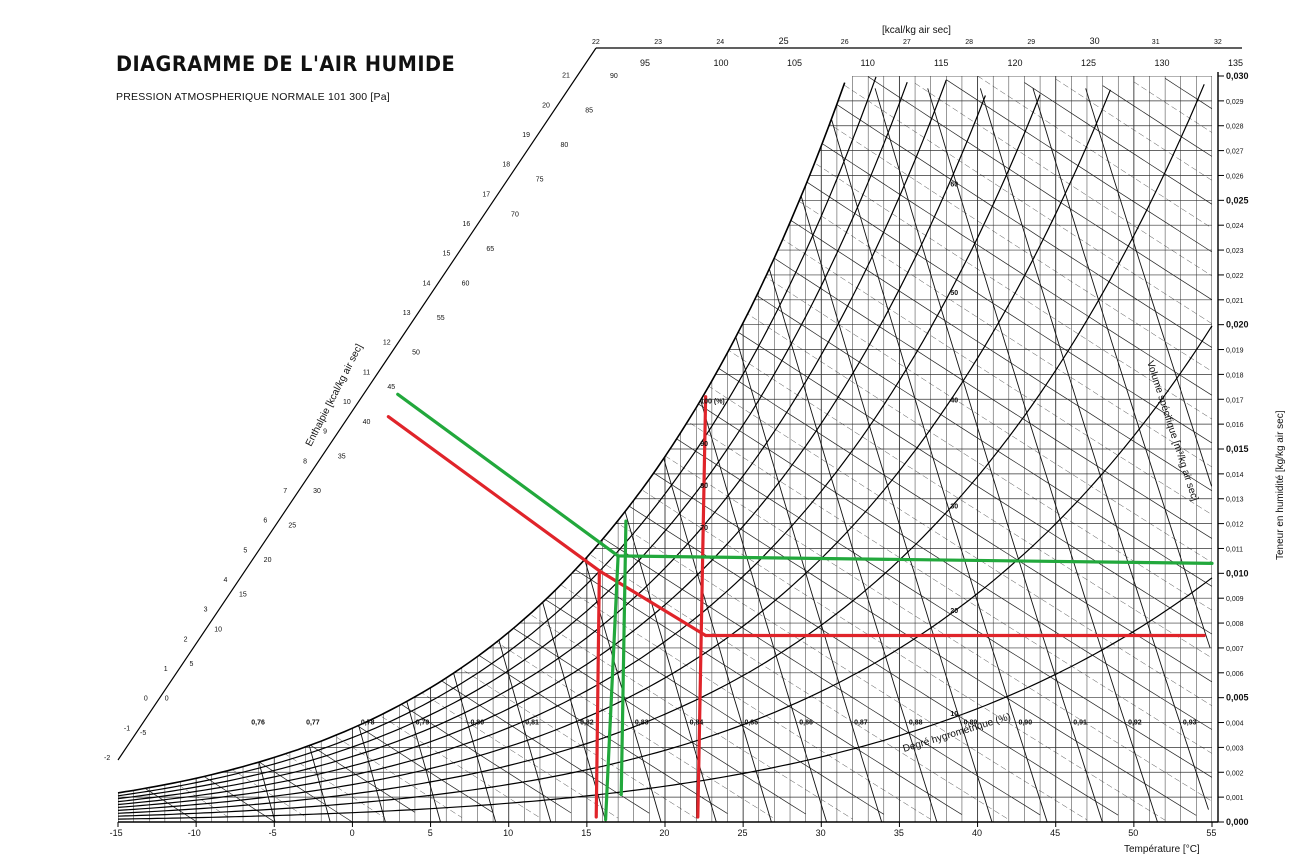 Image resolution: width=1308 pixels, height=862 pixels. Describe the element at coordinates (441, 318) in the screenshot. I see `enthalpy-kj-label: 55` at that location.